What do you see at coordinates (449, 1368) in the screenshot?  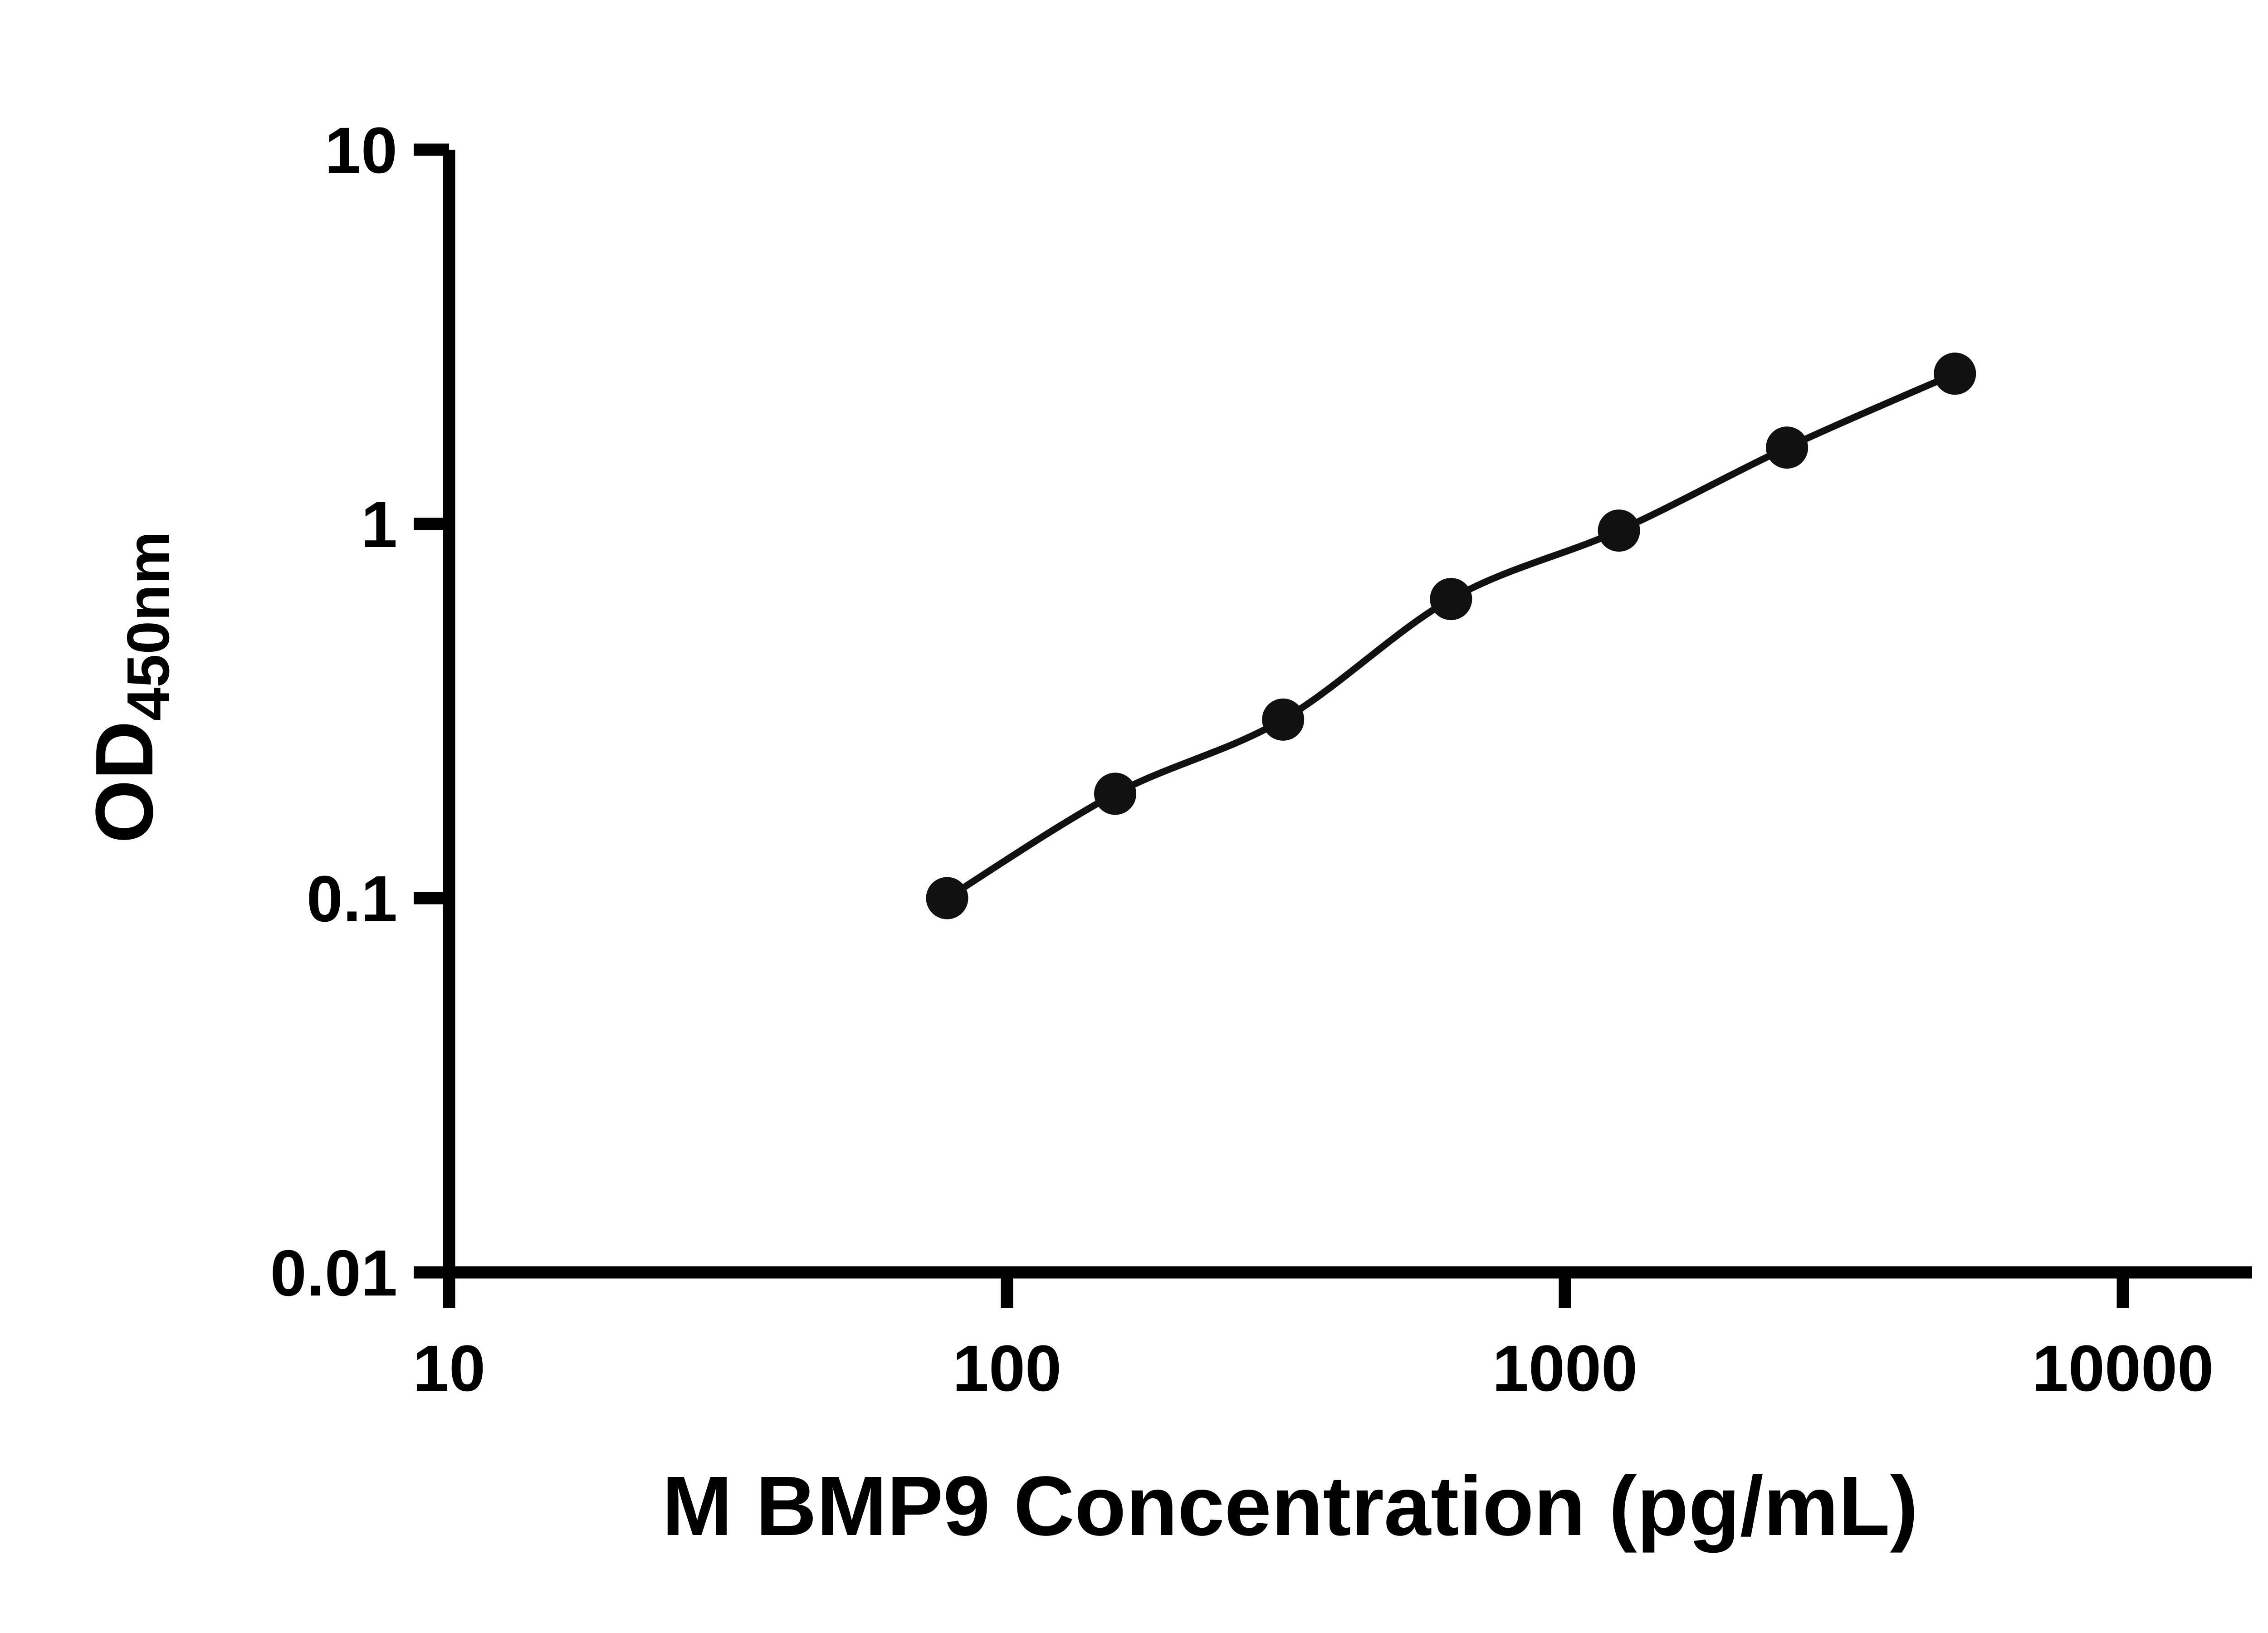 I see `x-tick-label: 10` at bounding box center [449, 1368].